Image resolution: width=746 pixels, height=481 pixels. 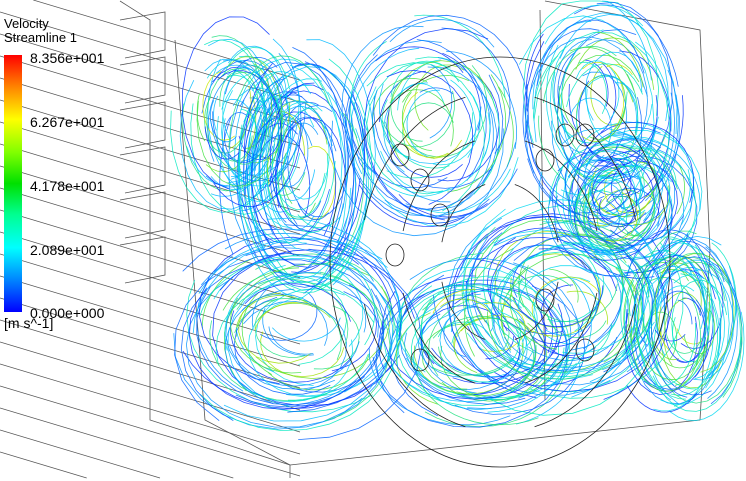 What do you see at coordinates (67, 122) in the screenshot?
I see `legend-tick-3: 6.267e+001` at bounding box center [67, 122].